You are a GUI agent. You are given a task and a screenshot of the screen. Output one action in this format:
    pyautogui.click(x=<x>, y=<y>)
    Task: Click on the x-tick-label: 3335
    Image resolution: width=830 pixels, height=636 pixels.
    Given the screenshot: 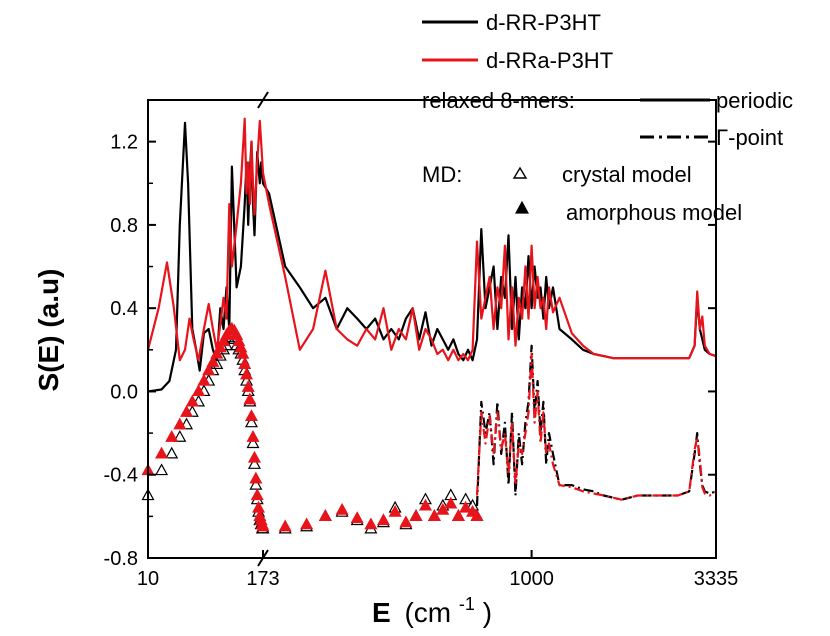 What is the action you would take?
    pyautogui.click(x=716, y=579)
    